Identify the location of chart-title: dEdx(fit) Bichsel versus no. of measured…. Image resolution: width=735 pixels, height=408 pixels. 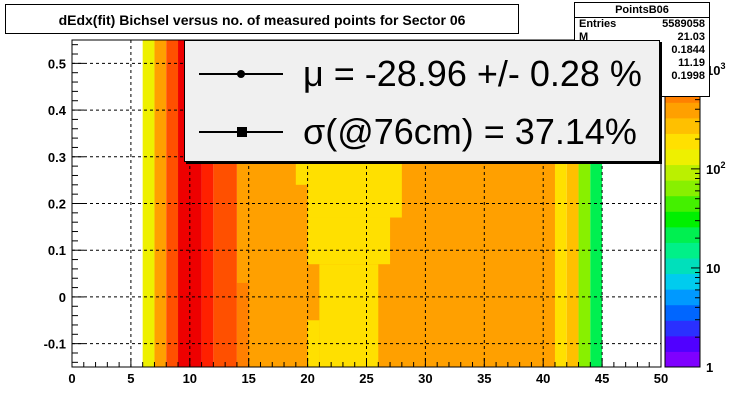
(262, 19).